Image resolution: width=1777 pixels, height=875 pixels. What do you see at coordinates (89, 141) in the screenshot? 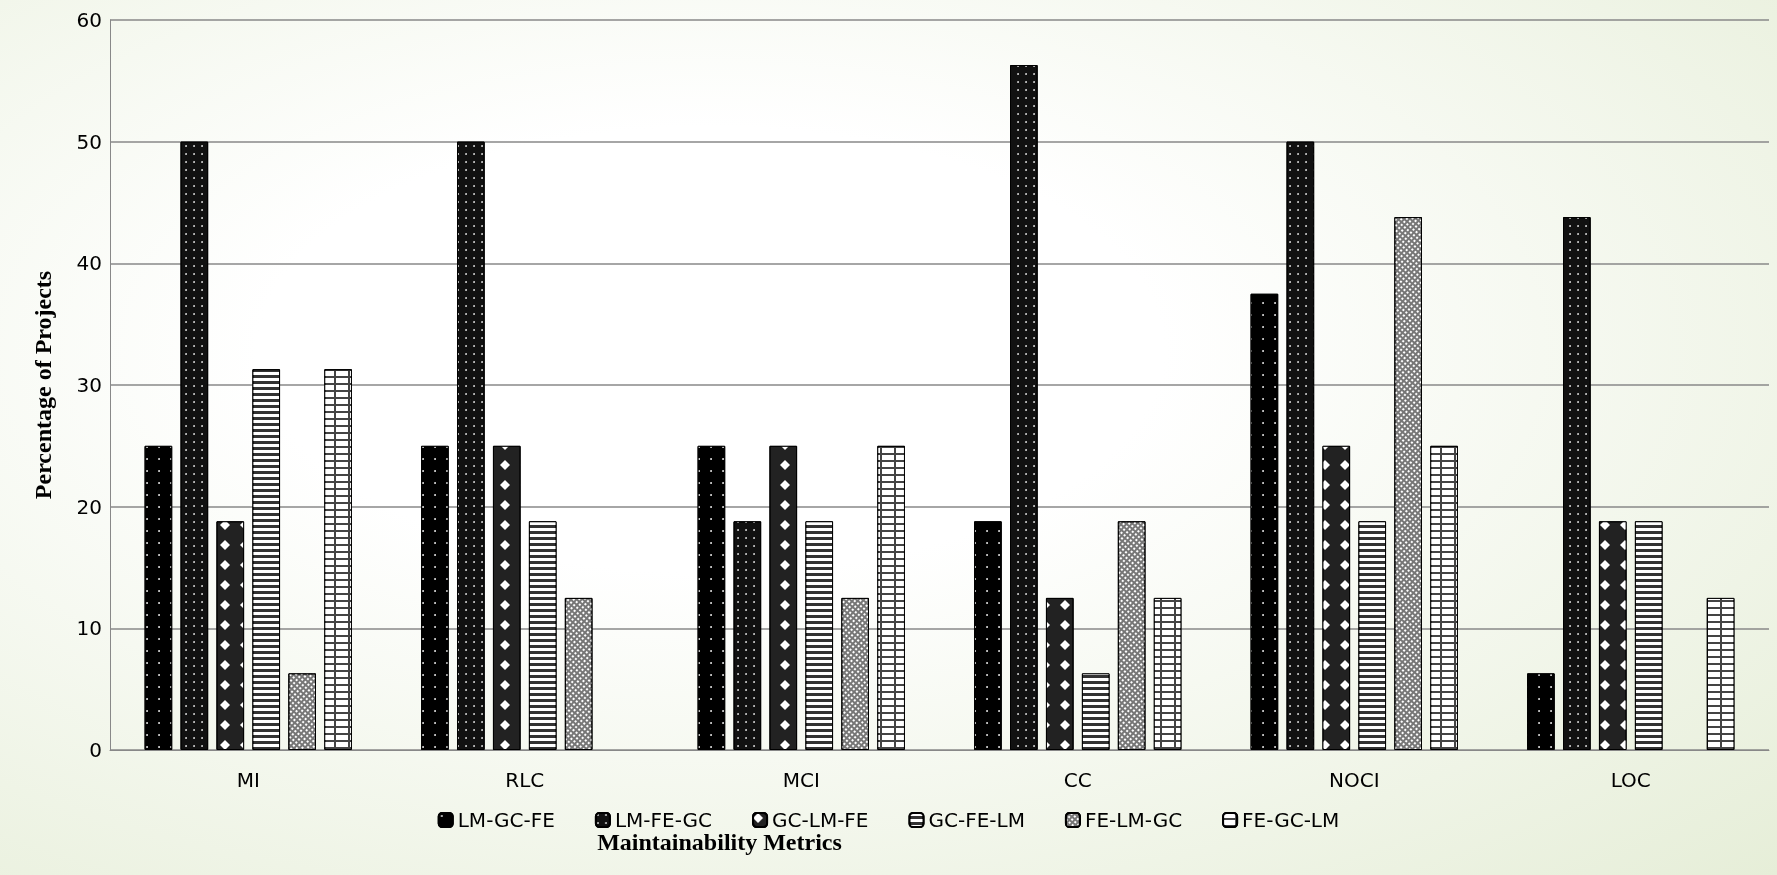
I see `y-tick-label: 50` at bounding box center [89, 141].